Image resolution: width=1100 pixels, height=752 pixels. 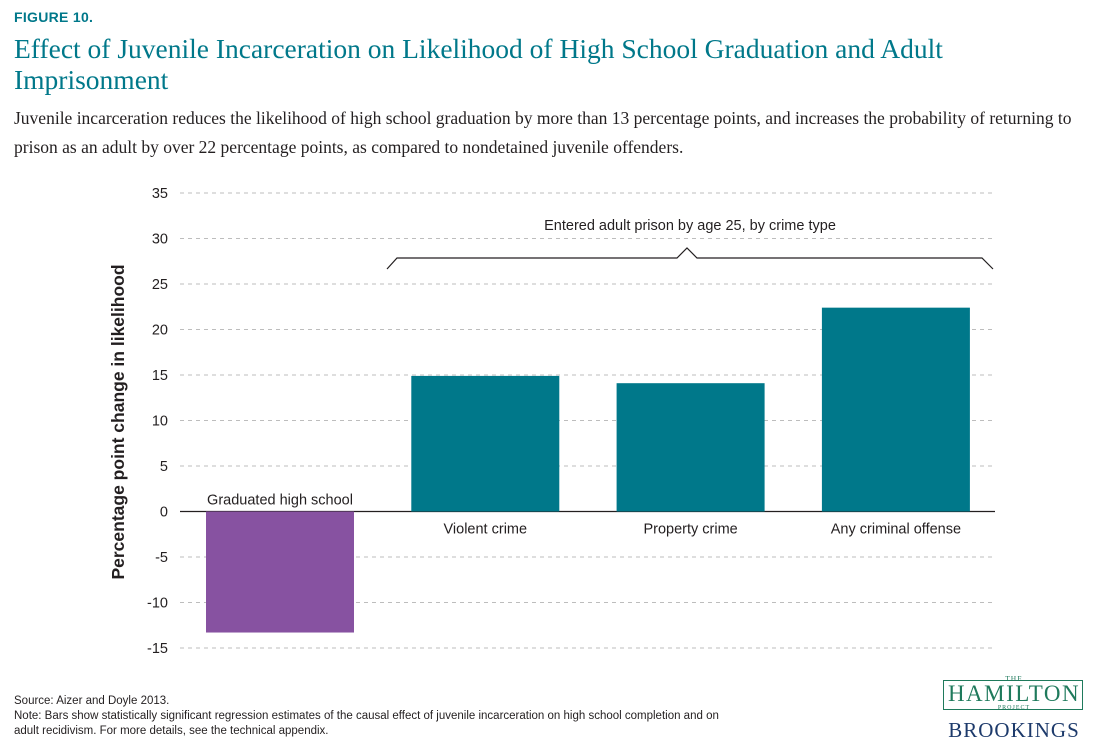 I want to click on category-label: Property crime, so click(x=690, y=530).